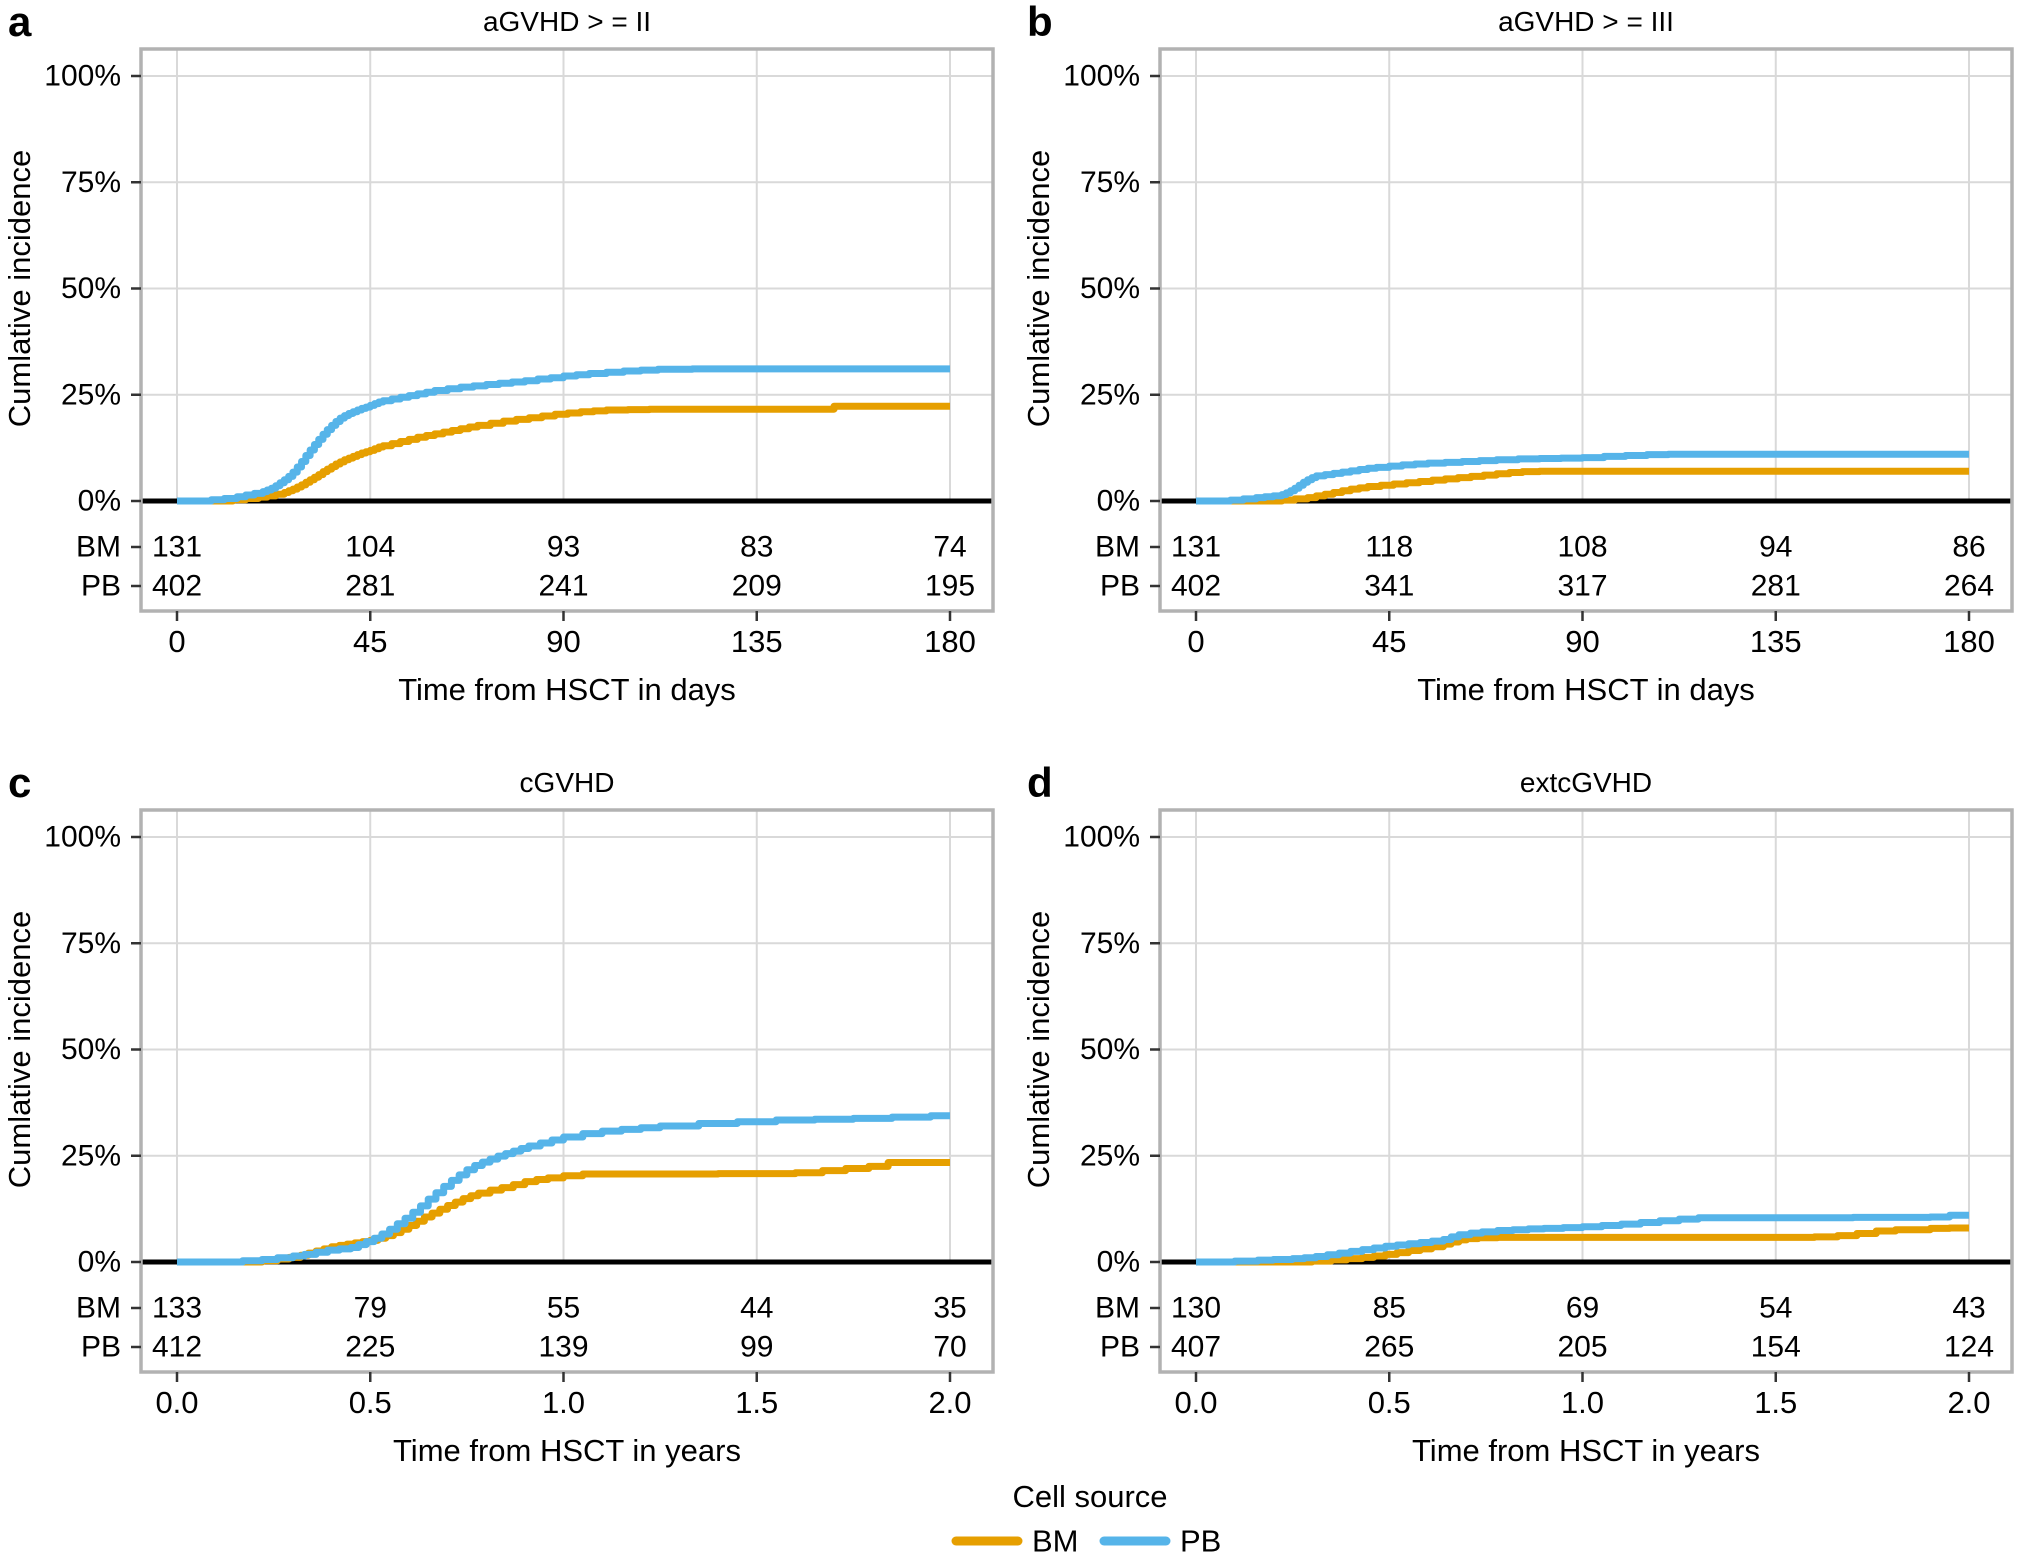 This screenshot has width=2038, height=1555. Describe the element at coordinates (370, 1347) in the screenshot. I see `risk-value: 225` at that location.